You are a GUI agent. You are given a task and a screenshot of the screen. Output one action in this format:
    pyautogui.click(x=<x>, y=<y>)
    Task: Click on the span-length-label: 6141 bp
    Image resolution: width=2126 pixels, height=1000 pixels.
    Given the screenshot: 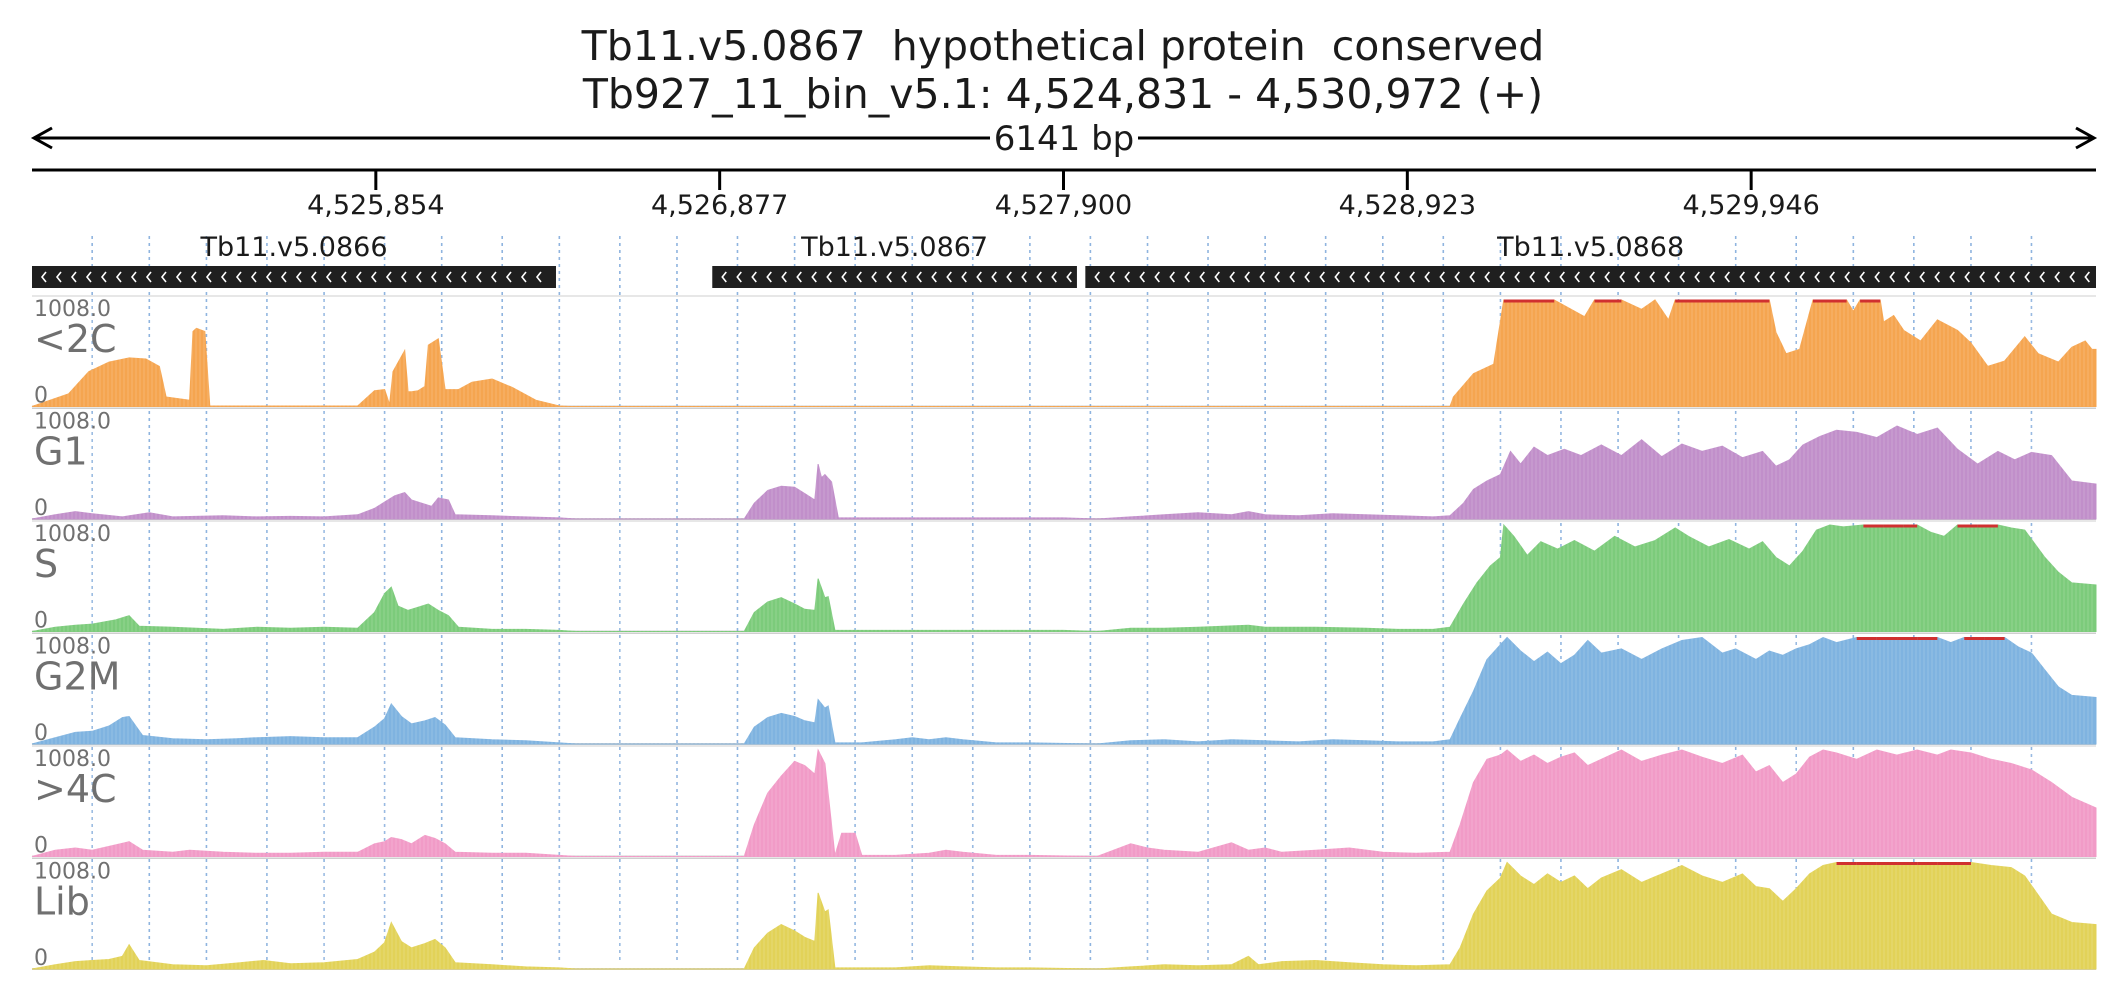 What is the action you would take?
    pyautogui.click(x=1064, y=139)
    